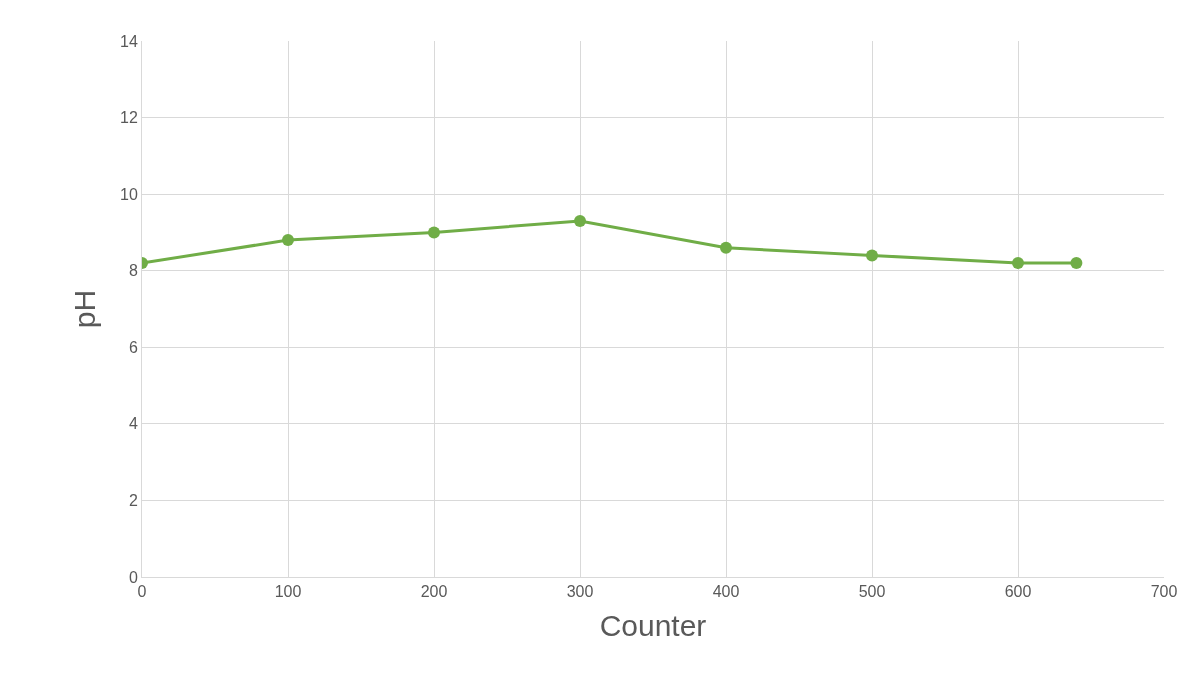 The height and width of the screenshot is (699, 1201). What do you see at coordinates (726, 592) in the screenshot?
I see `x-tick-label: 400` at bounding box center [726, 592].